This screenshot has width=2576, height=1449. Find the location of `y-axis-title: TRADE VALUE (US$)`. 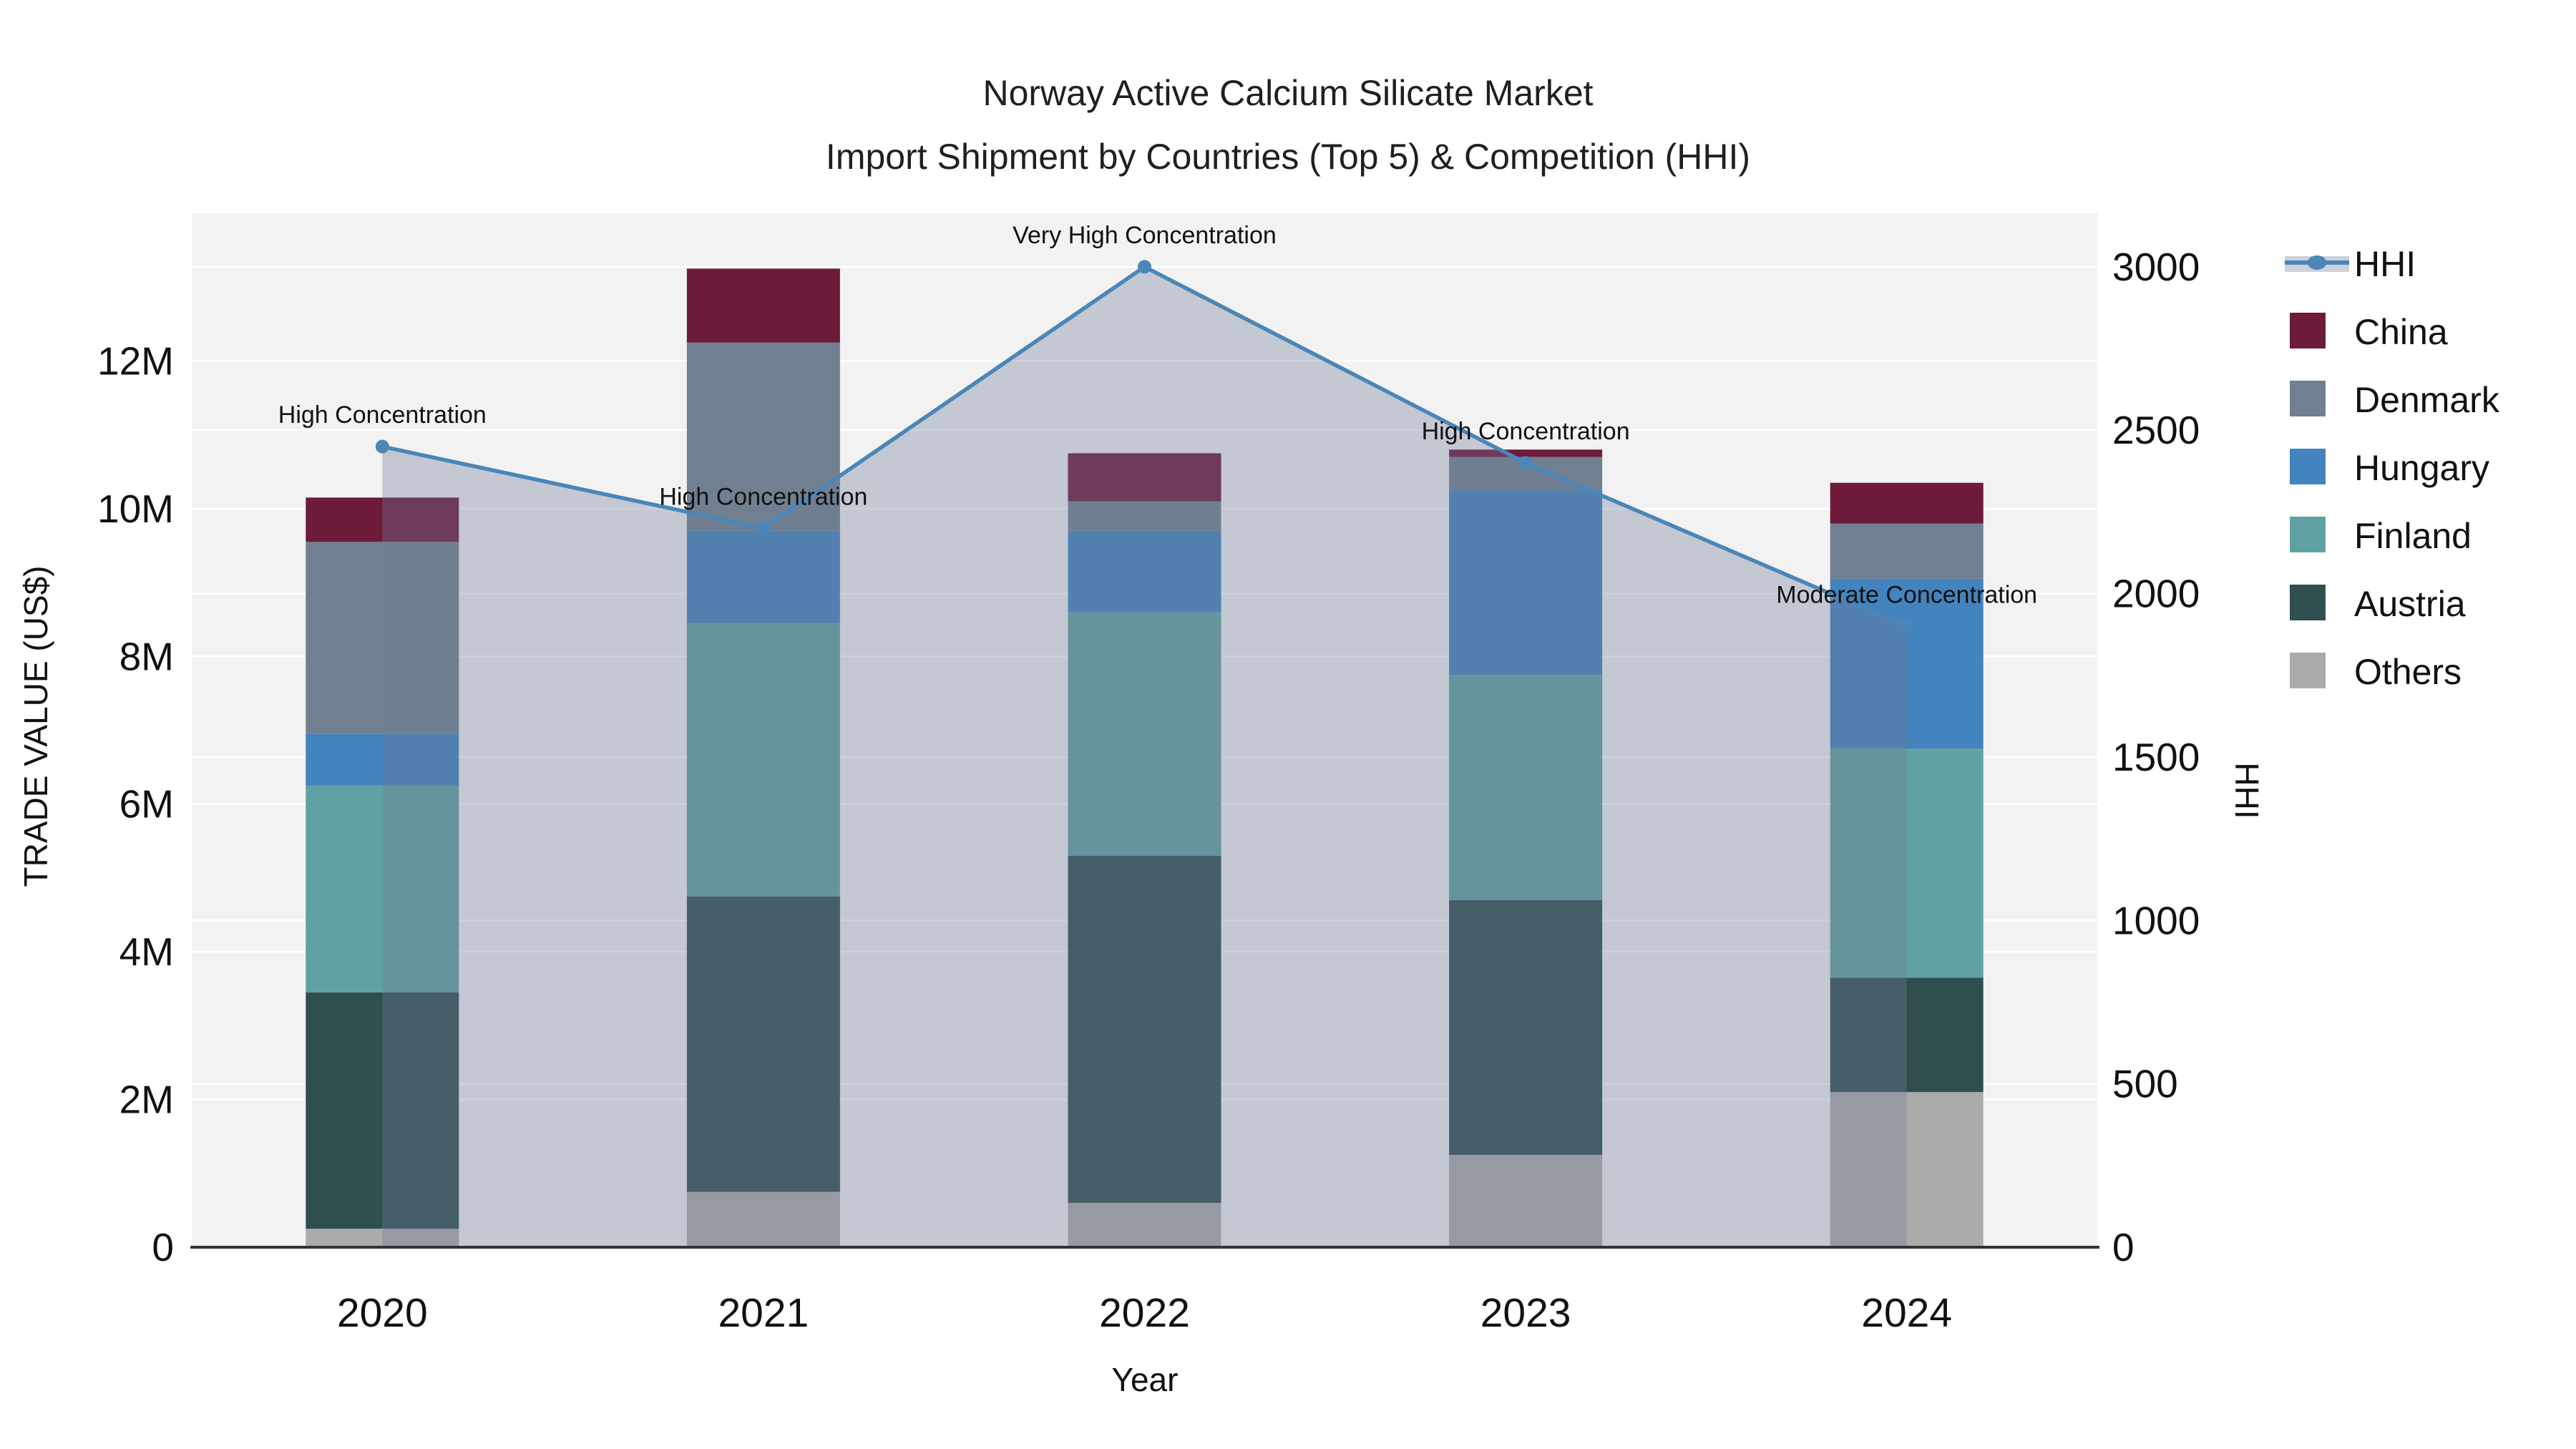

y-axis-title: TRADE VALUE (US$) is located at coordinates (35, 726).